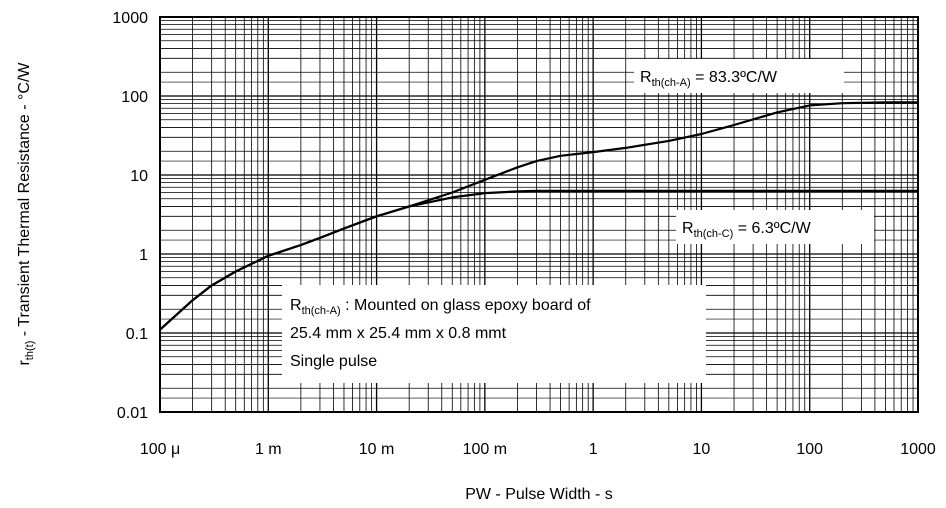 The width and height of the screenshot is (946, 508). I want to click on annotation-note-line1-rest: : Mounted on glass epoxy board of, so click(466, 305).